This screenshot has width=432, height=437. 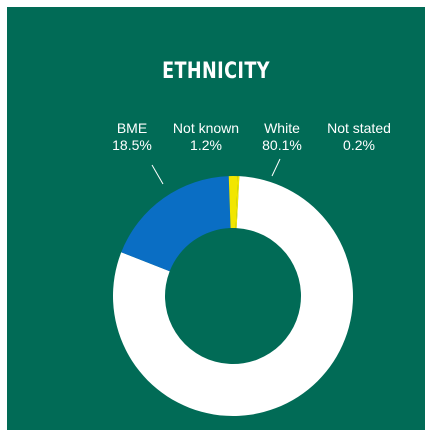 I want to click on label-white: White, so click(x=282, y=128).